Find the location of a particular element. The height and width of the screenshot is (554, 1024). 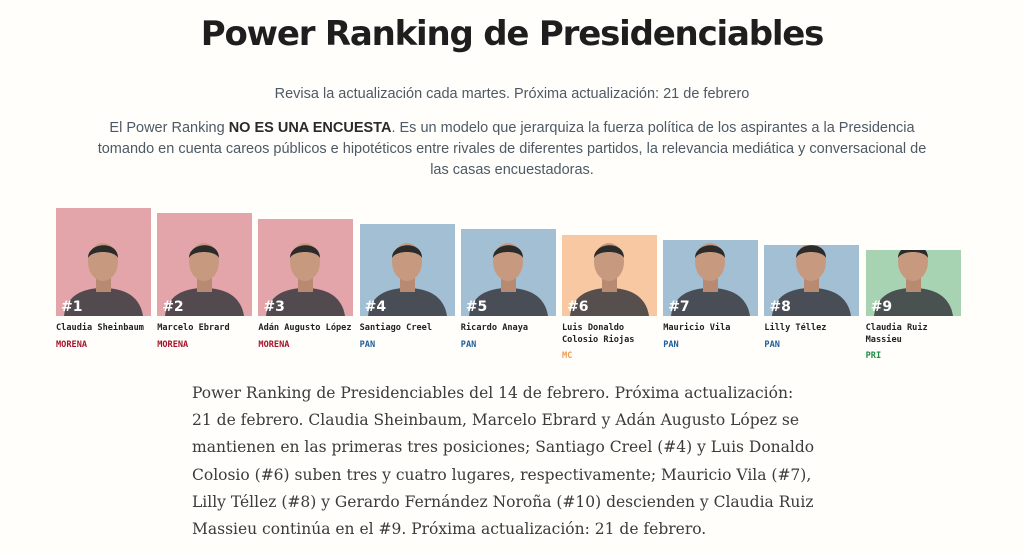

candidate-name: Adán Augusto López is located at coordinates (305, 328).